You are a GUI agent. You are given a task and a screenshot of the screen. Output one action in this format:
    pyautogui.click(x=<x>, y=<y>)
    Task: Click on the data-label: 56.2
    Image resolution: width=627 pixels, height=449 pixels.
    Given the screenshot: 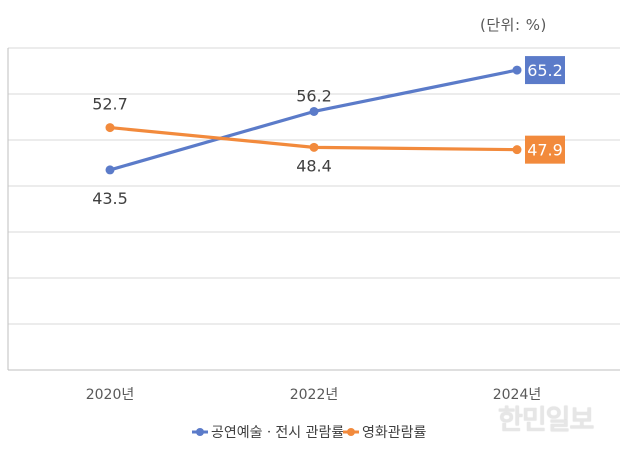 What is the action you would take?
    pyautogui.click(x=314, y=95)
    